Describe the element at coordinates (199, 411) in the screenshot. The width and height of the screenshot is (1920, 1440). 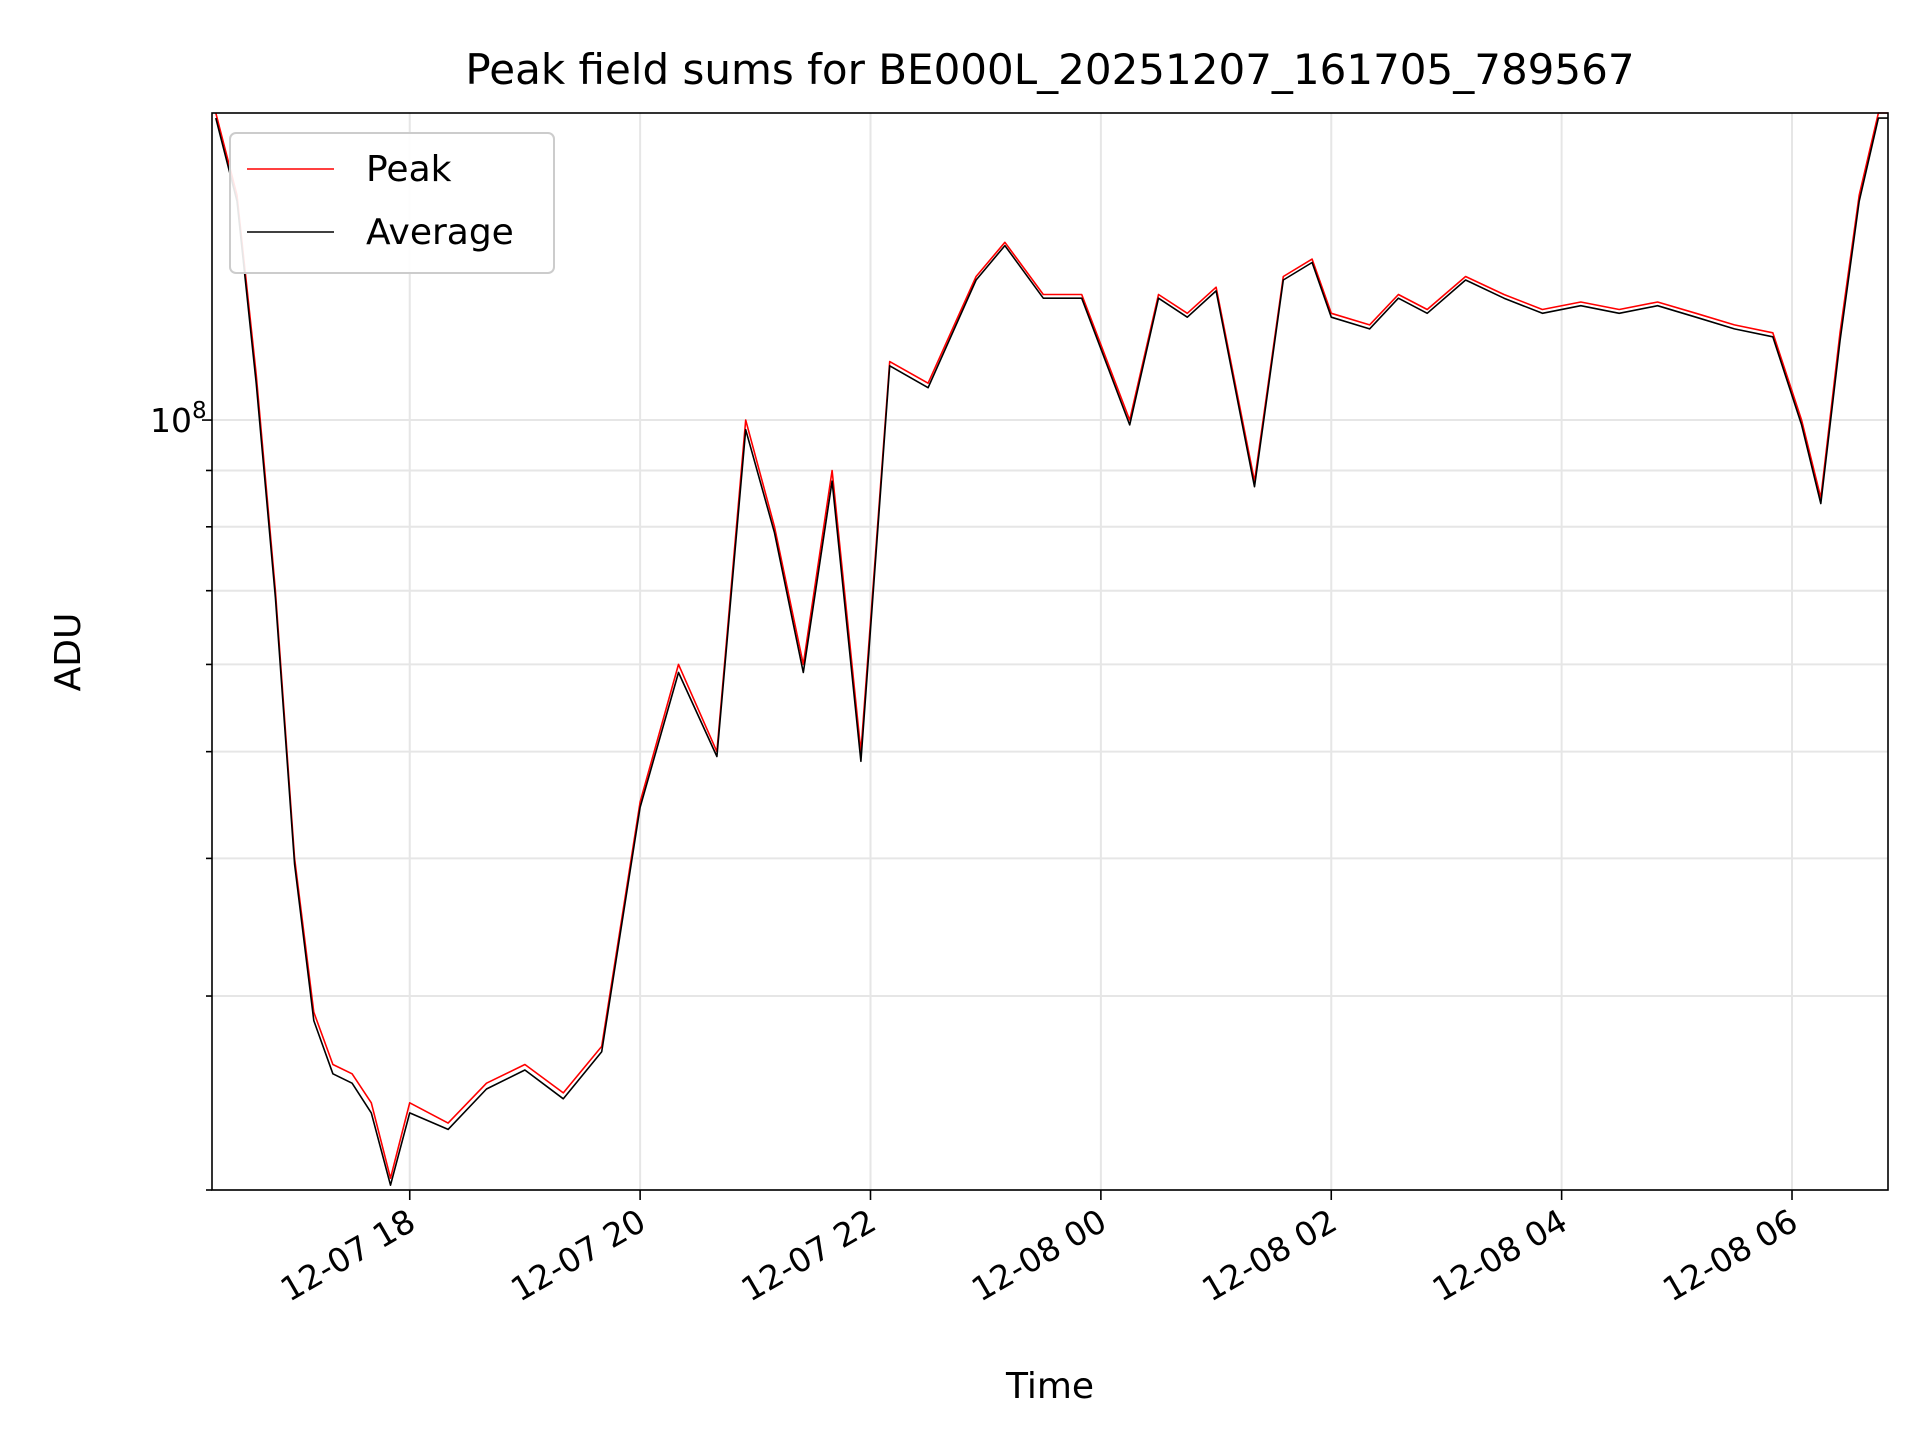
I see `y-tick-label-exponent: 8` at that location.